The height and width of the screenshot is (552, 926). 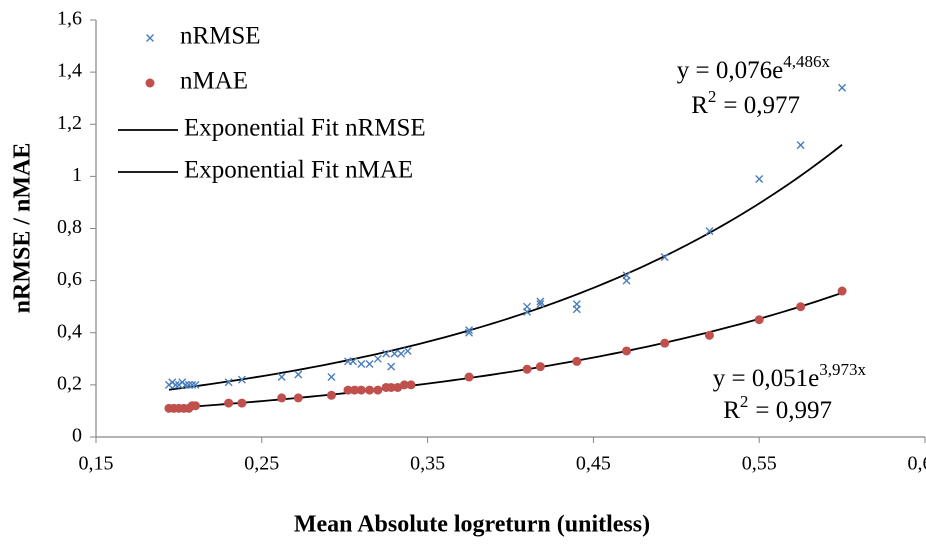 What do you see at coordinates (917, 464) in the screenshot?
I see `x-tick-label: 0,65` at bounding box center [917, 464].